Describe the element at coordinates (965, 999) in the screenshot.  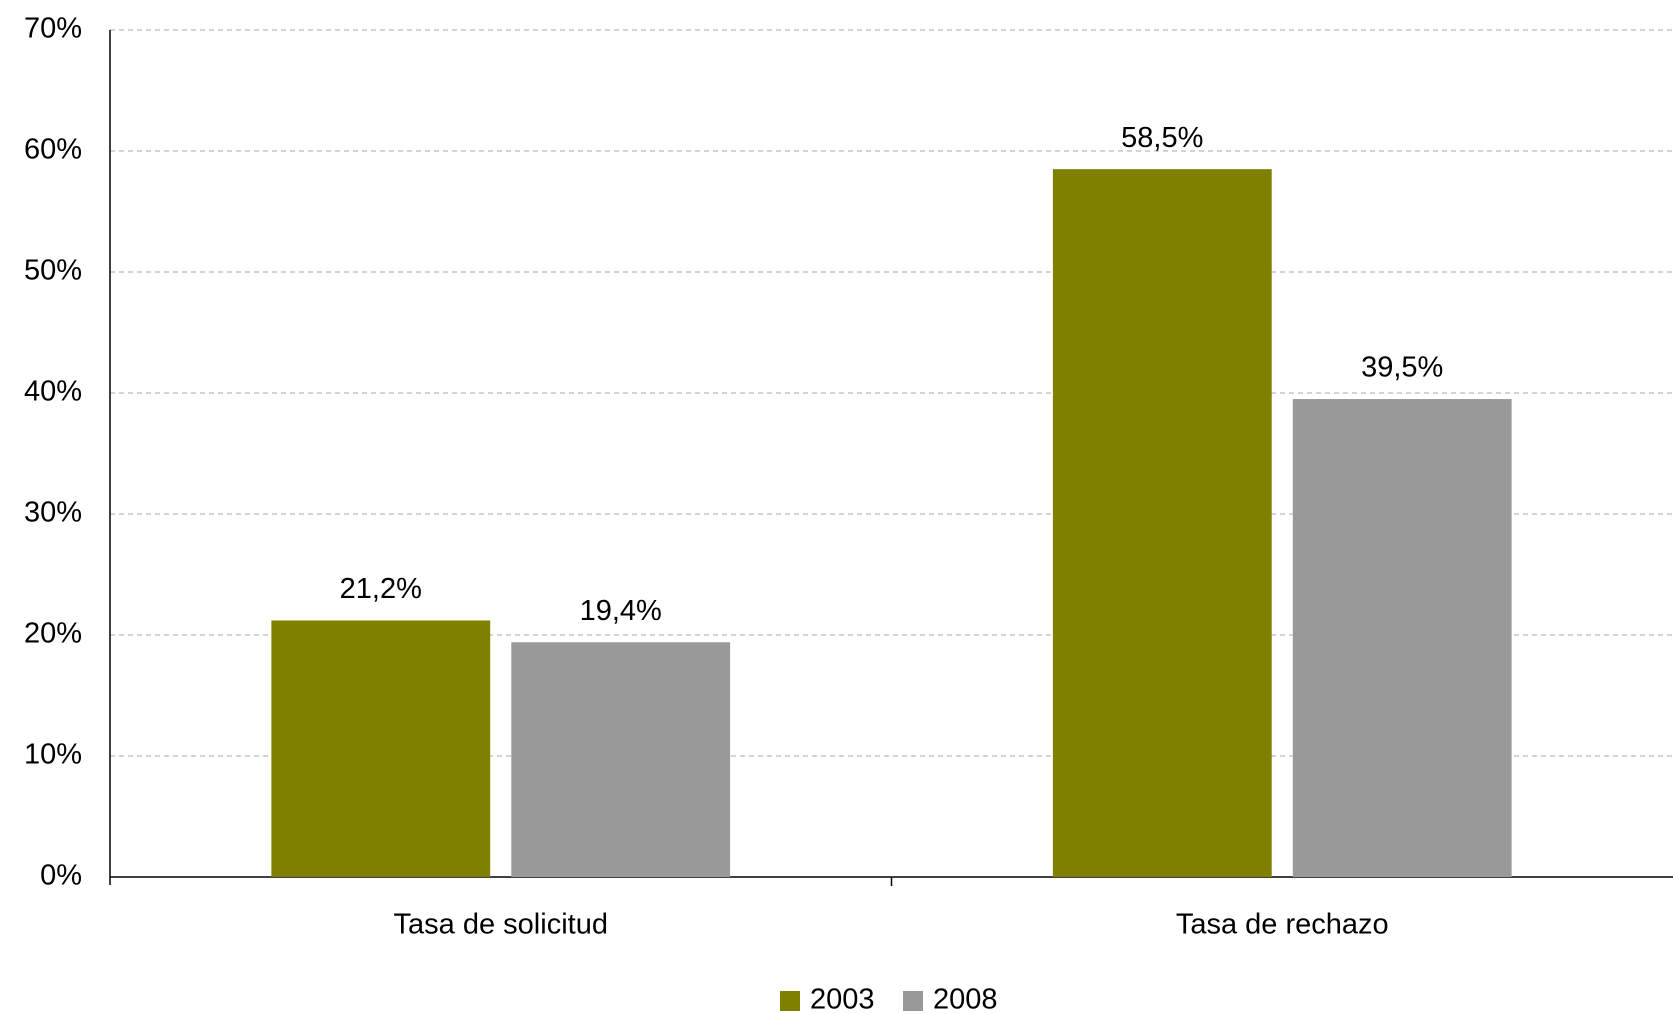
I see `legend-label: 2008` at that location.